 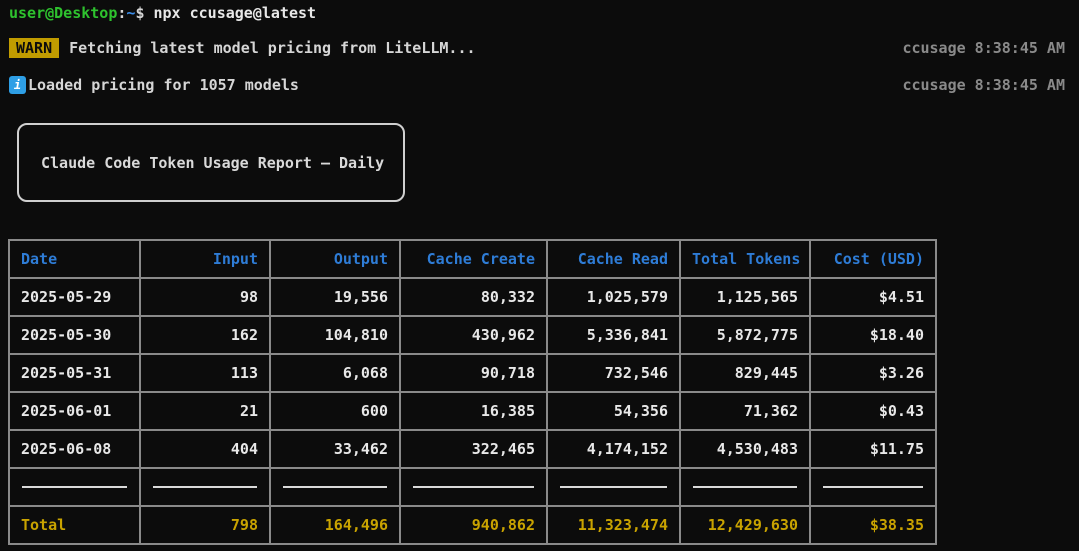 I want to click on report-title-box: Claude Code Token Usage Report — Daily, so click(x=211, y=162).